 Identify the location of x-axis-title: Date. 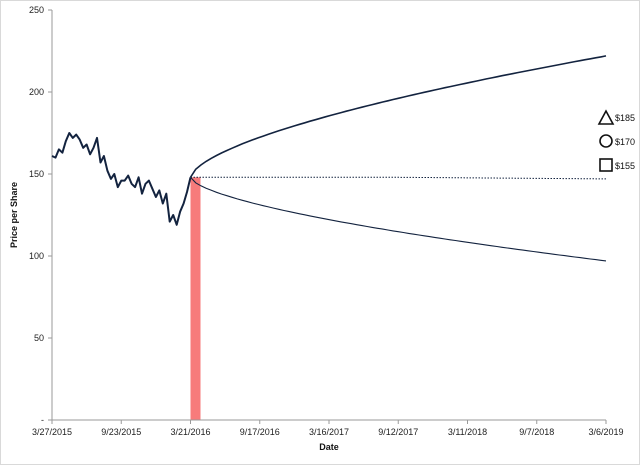
(329, 447).